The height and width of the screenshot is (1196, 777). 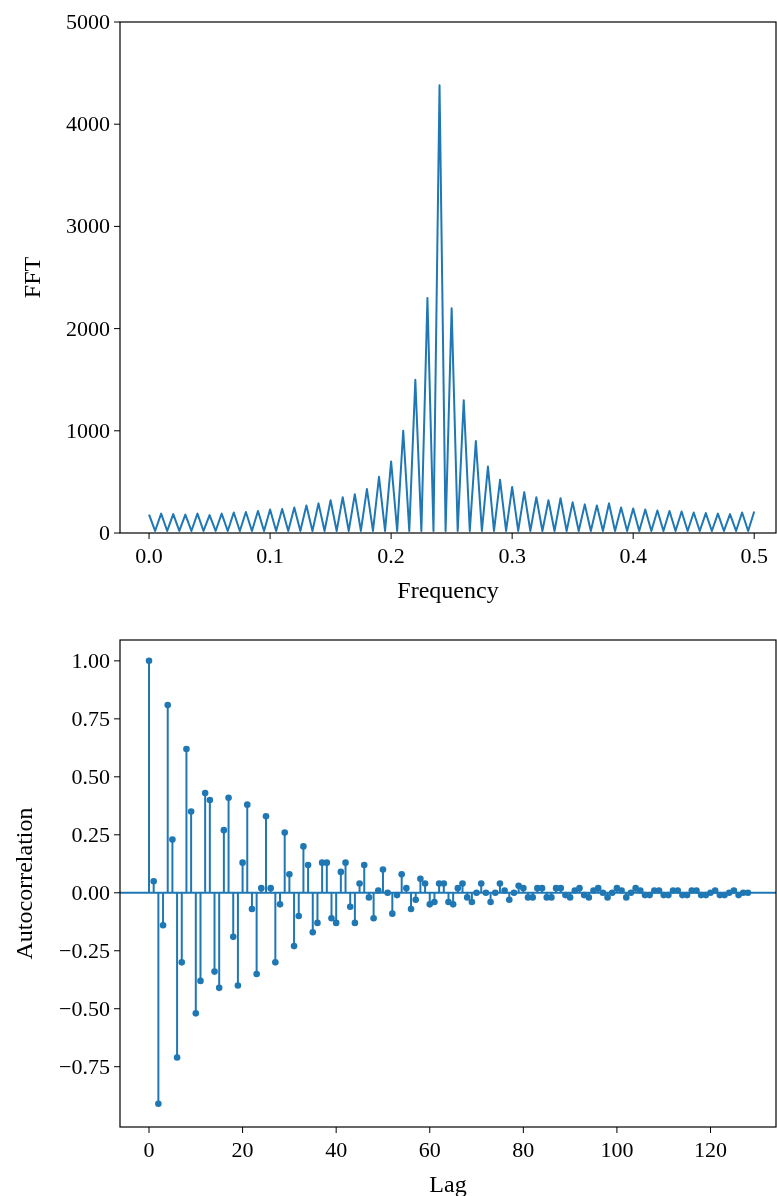 I want to click on x-tick-label: 0.4, so click(x=633, y=555).